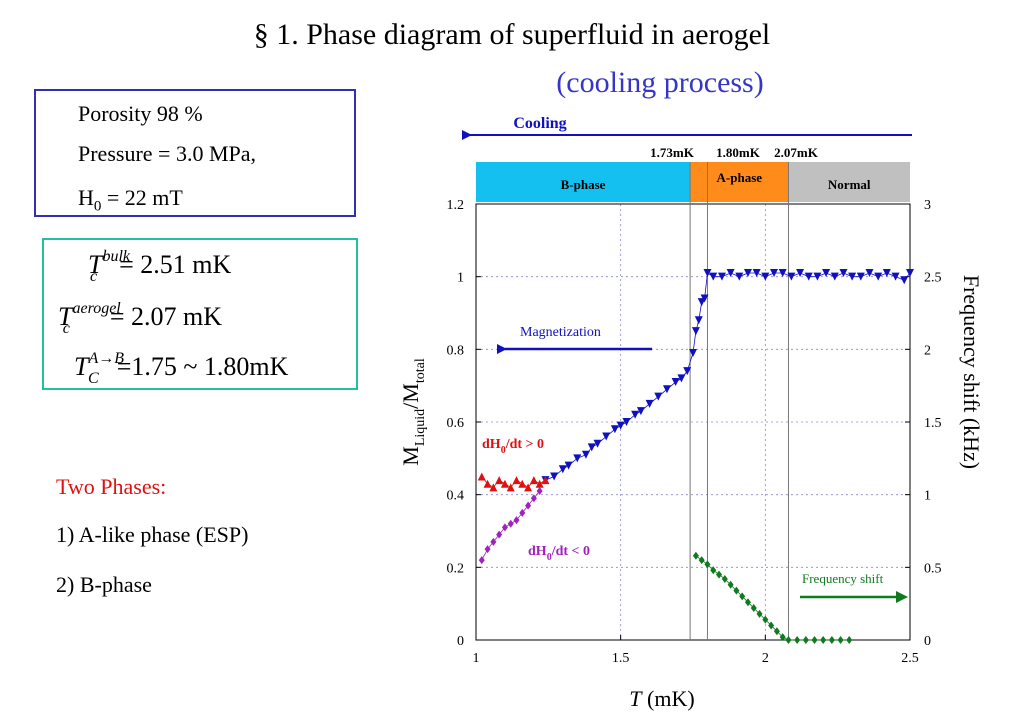  Describe the element at coordinates (621, 658) in the screenshot. I see `x-tick-label: 1.5` at that location.